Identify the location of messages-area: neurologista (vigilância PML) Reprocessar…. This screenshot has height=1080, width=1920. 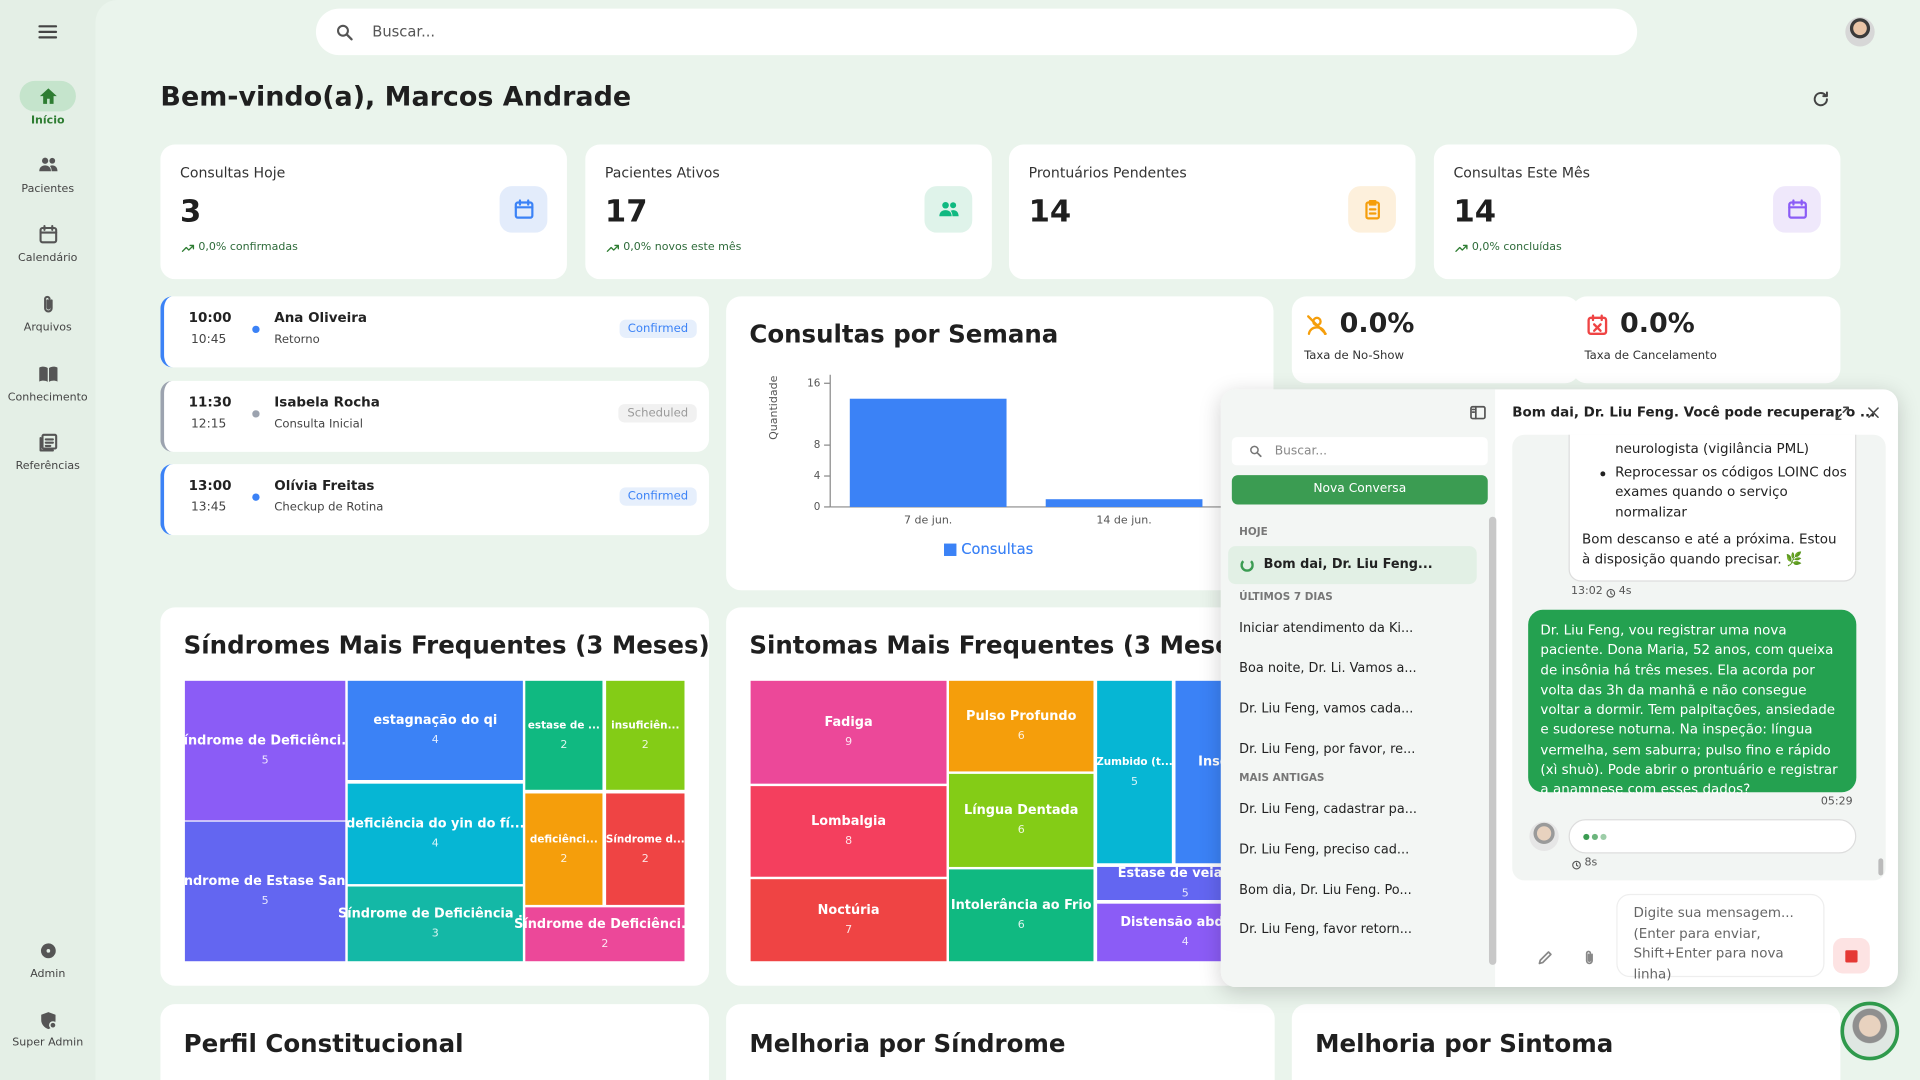
(1699, 657).